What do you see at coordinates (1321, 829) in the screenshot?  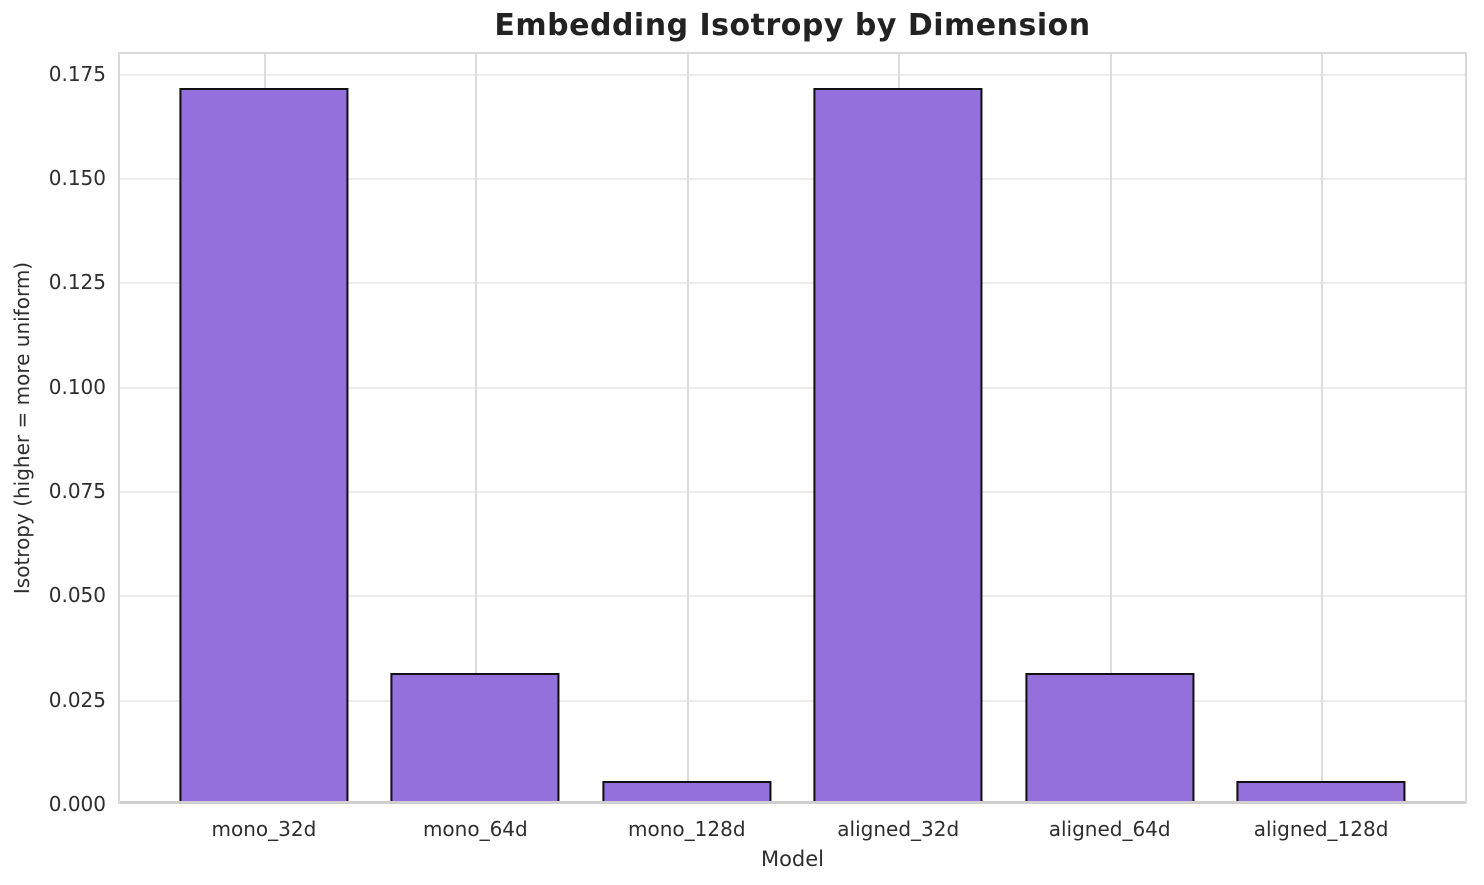 I see `x-tick-label: aligned_128d` at bounding box center [1321, 829].